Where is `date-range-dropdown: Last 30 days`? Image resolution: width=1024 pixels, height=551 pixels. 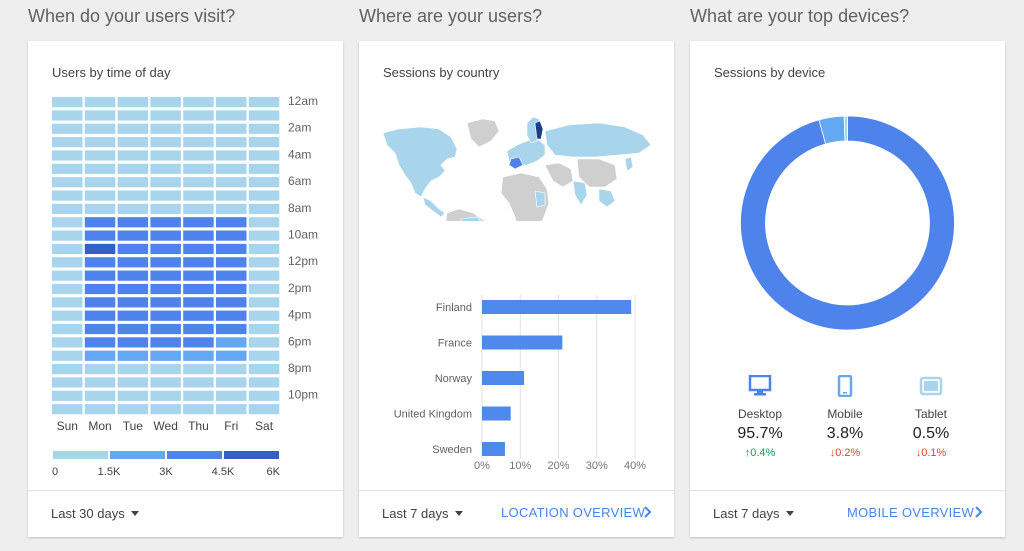 date-range-dropdown: Last 30 days is located at coordinates (95, 513).